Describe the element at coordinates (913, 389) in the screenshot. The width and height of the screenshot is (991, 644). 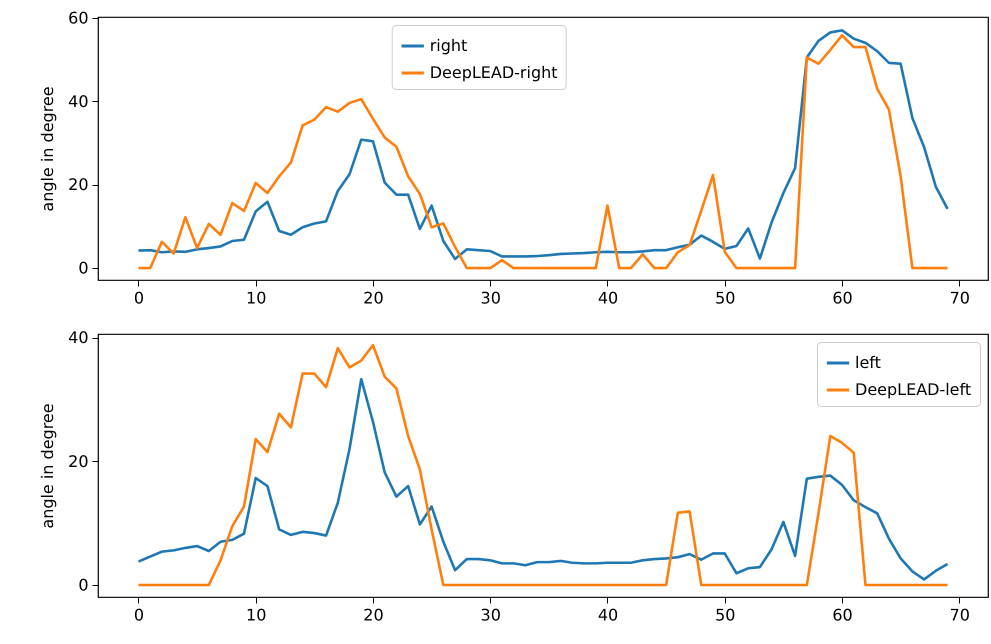
I see `legend-label: DeepLEAD-left` at that location.